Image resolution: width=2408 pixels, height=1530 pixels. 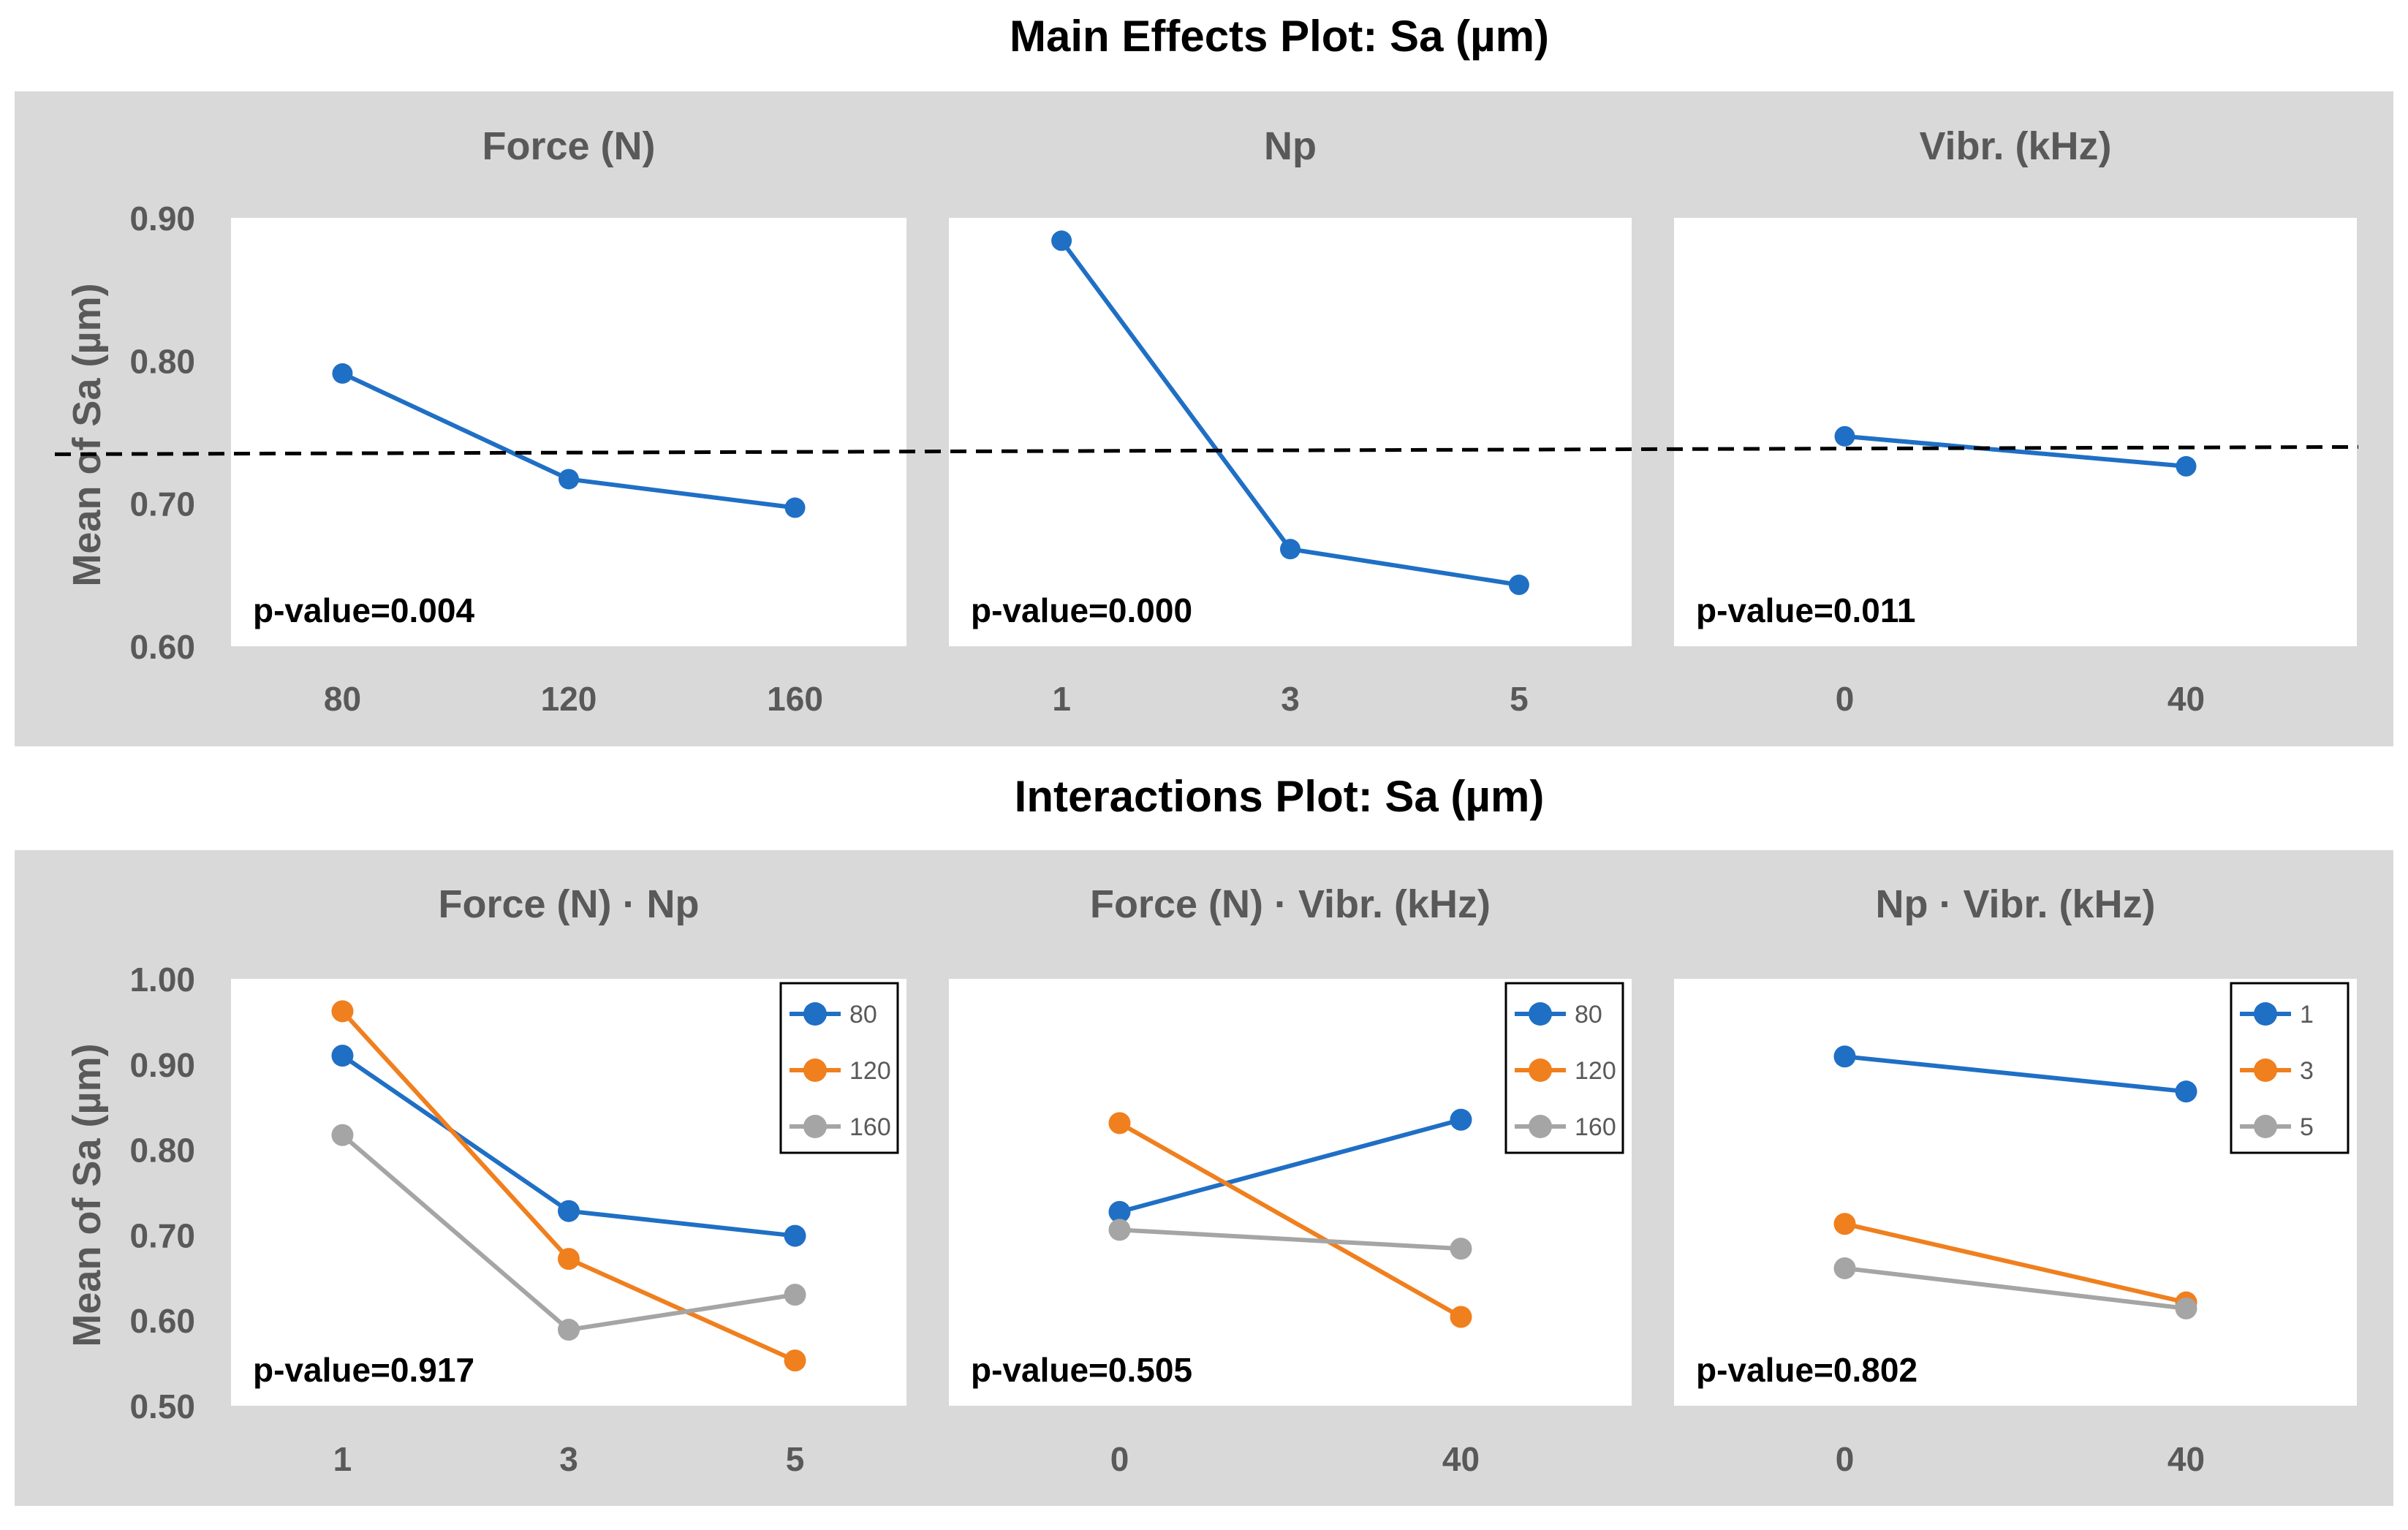 I want to click on panel-title-force-n: Force (N), so click(x=569, y=146).